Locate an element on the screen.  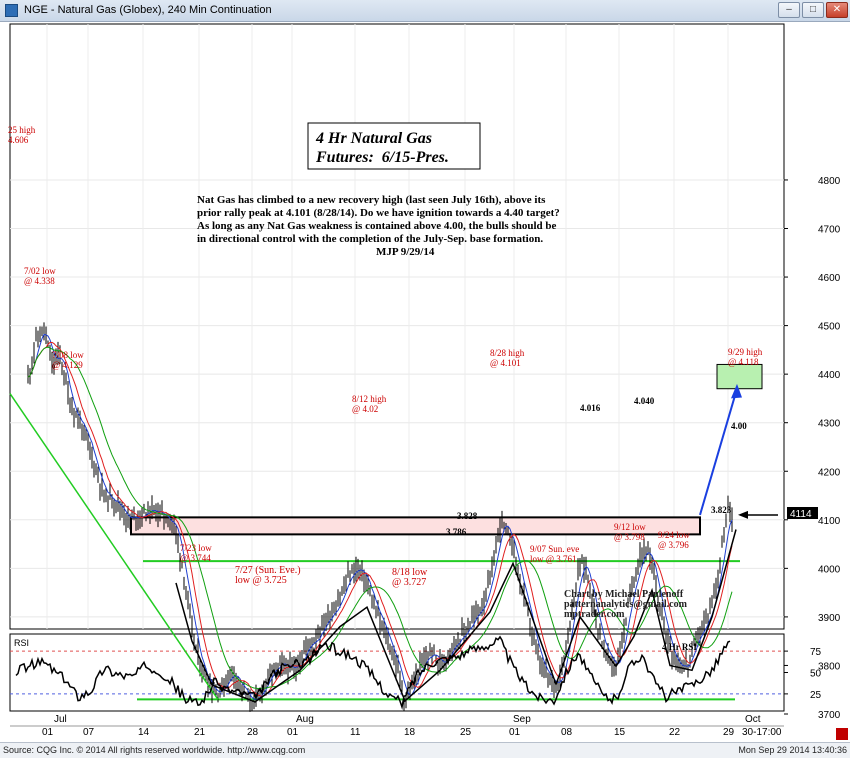
annotation-text: @ 4.02 is located at coordinates (365, 409).